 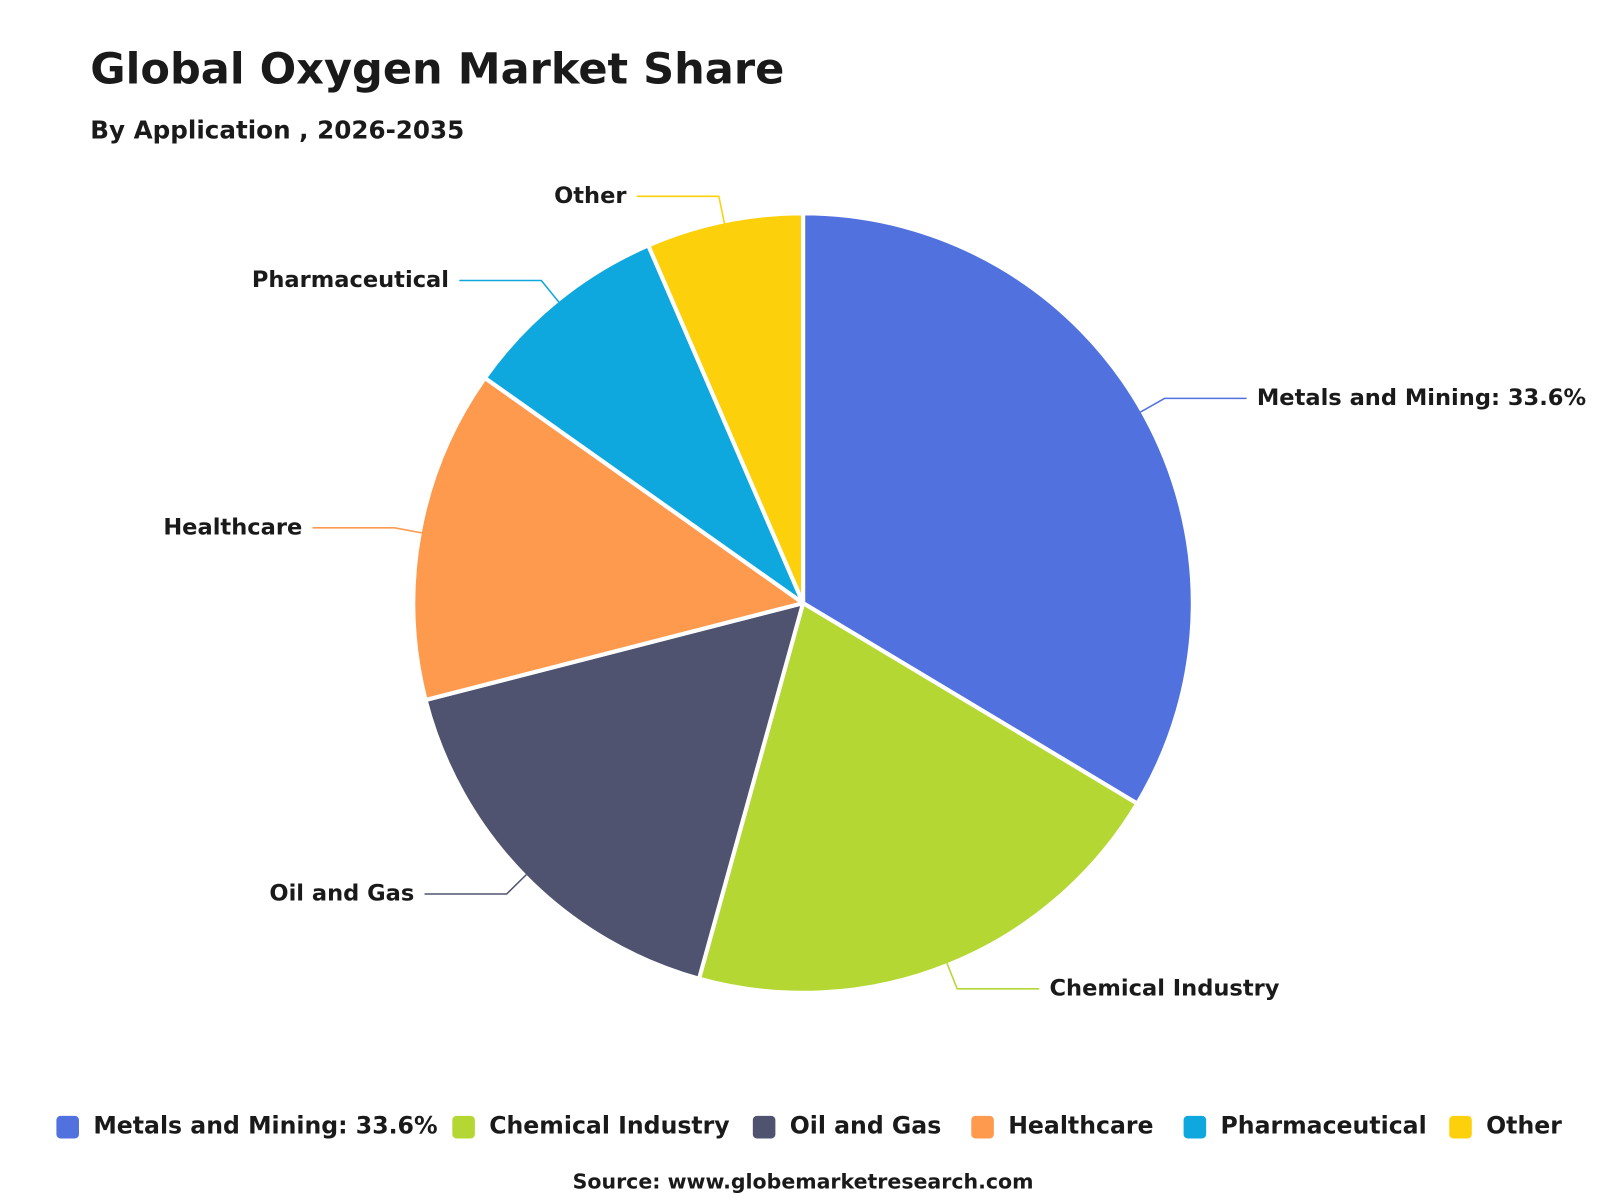 I want to click on slice-label: Oil and Gas, so click(x=341, y=894).